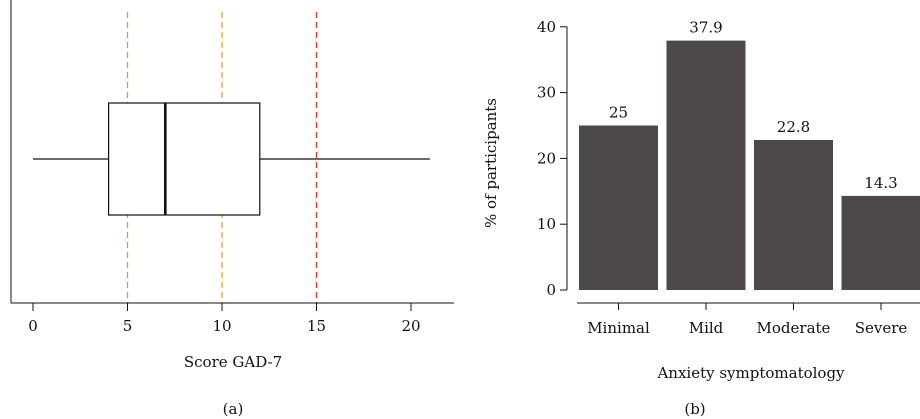  I want to click on y-tick-label: 40, so click(546, 27).